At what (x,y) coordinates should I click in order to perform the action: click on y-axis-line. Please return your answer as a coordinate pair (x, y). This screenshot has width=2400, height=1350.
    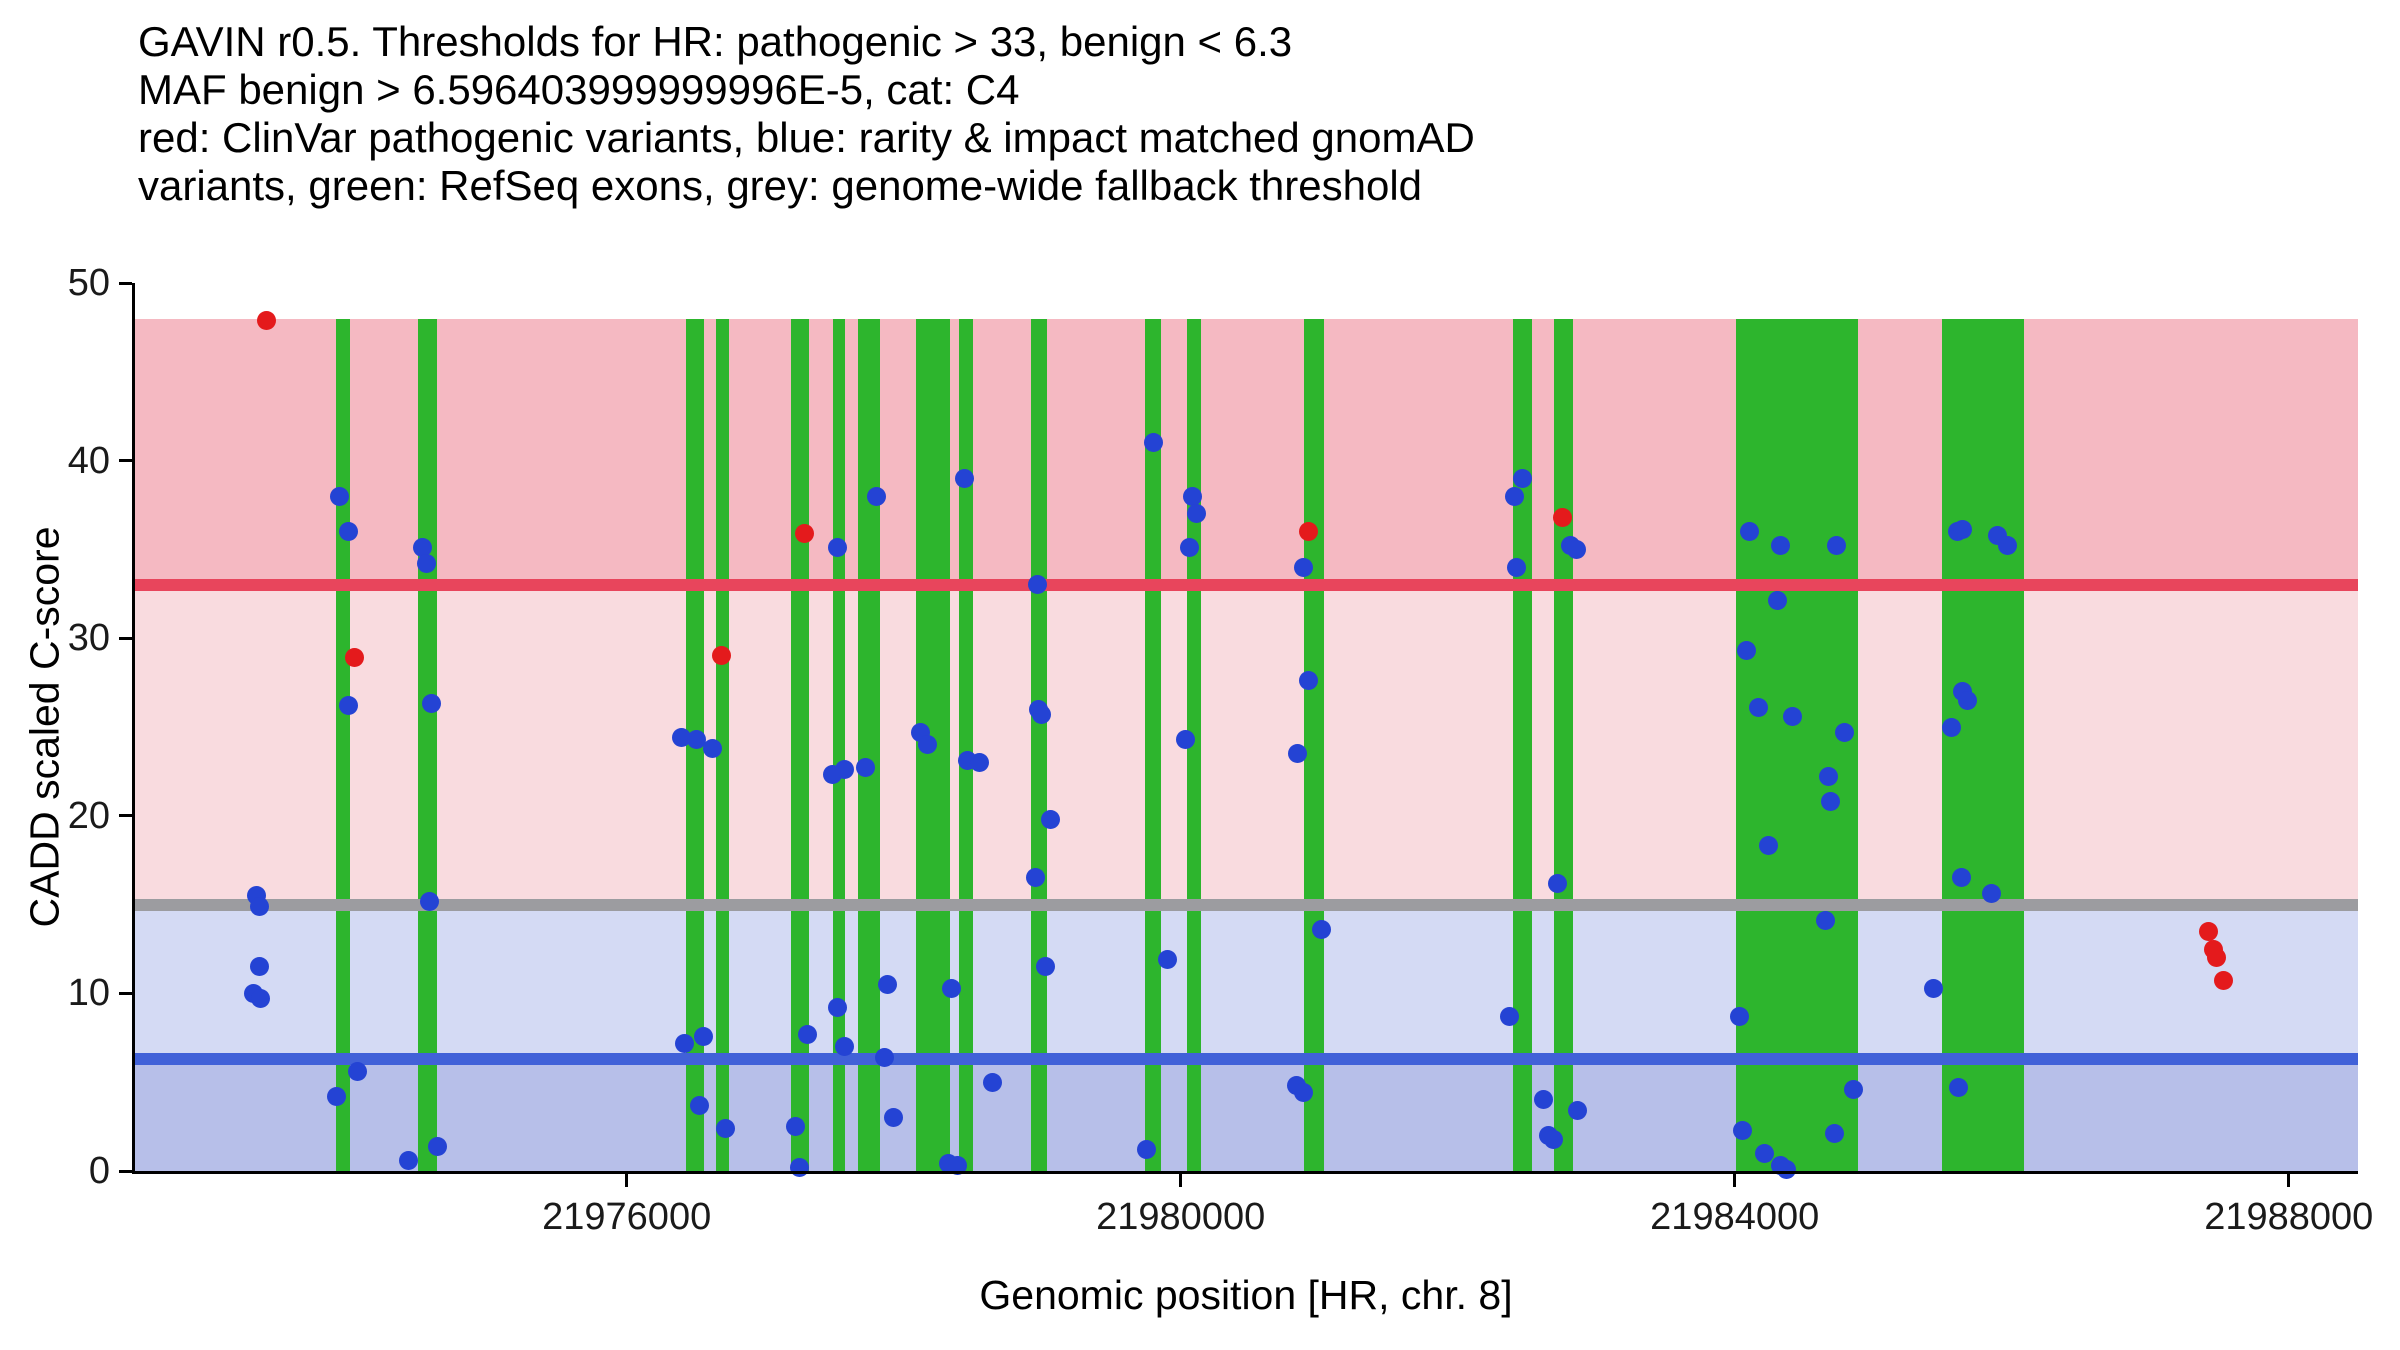
    Looking at the image, I should click on (133, 728).